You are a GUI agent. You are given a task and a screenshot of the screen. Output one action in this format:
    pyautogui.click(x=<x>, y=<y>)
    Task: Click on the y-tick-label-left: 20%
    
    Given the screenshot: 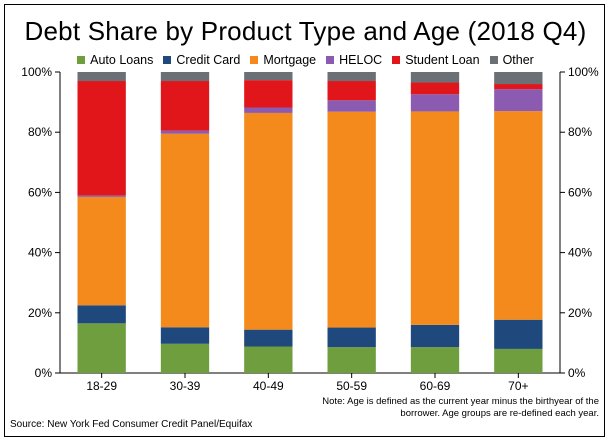 What is the action you would take?
    pyautogui.click(x=40, y=313)
    